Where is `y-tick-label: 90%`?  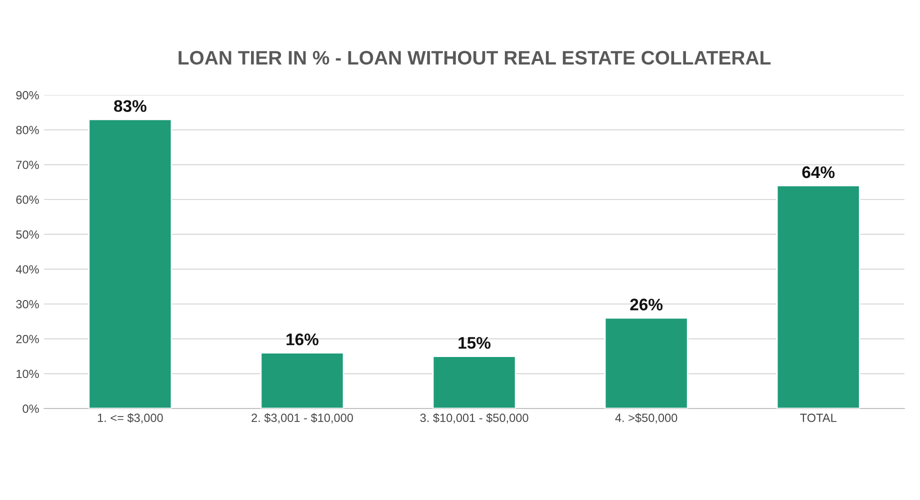 y-tick-label: 90% is located at coordinates (27, 95).